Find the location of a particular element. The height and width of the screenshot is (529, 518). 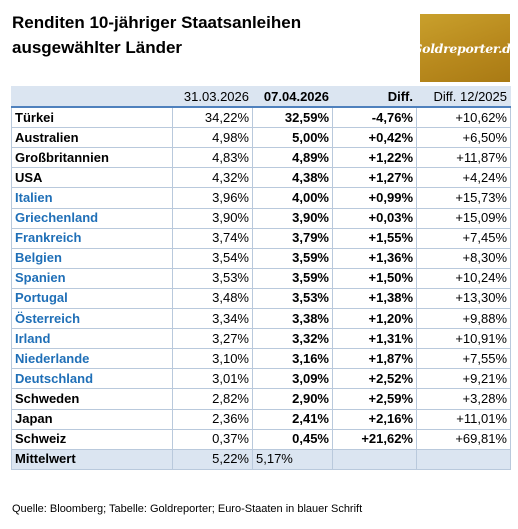

table-row: Griechenland 3,90% 3,90% +0,03% +15,09% is located at coordinates (261, 218).